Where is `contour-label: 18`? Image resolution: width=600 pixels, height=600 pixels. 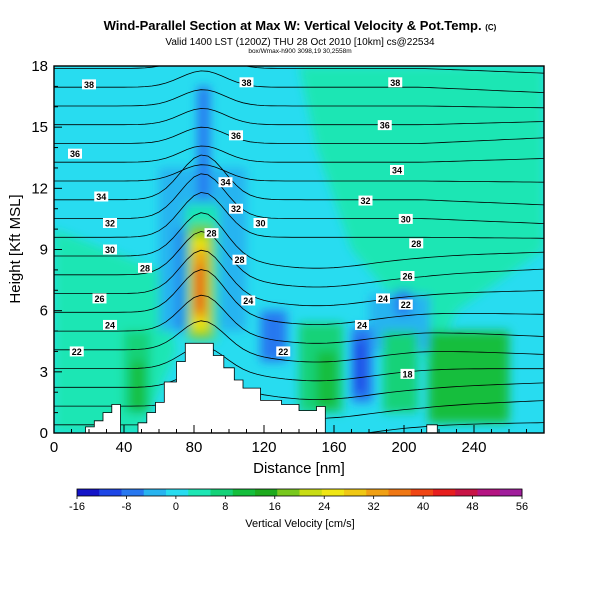 contour-label: 18 is located at coordinates (407, 373).